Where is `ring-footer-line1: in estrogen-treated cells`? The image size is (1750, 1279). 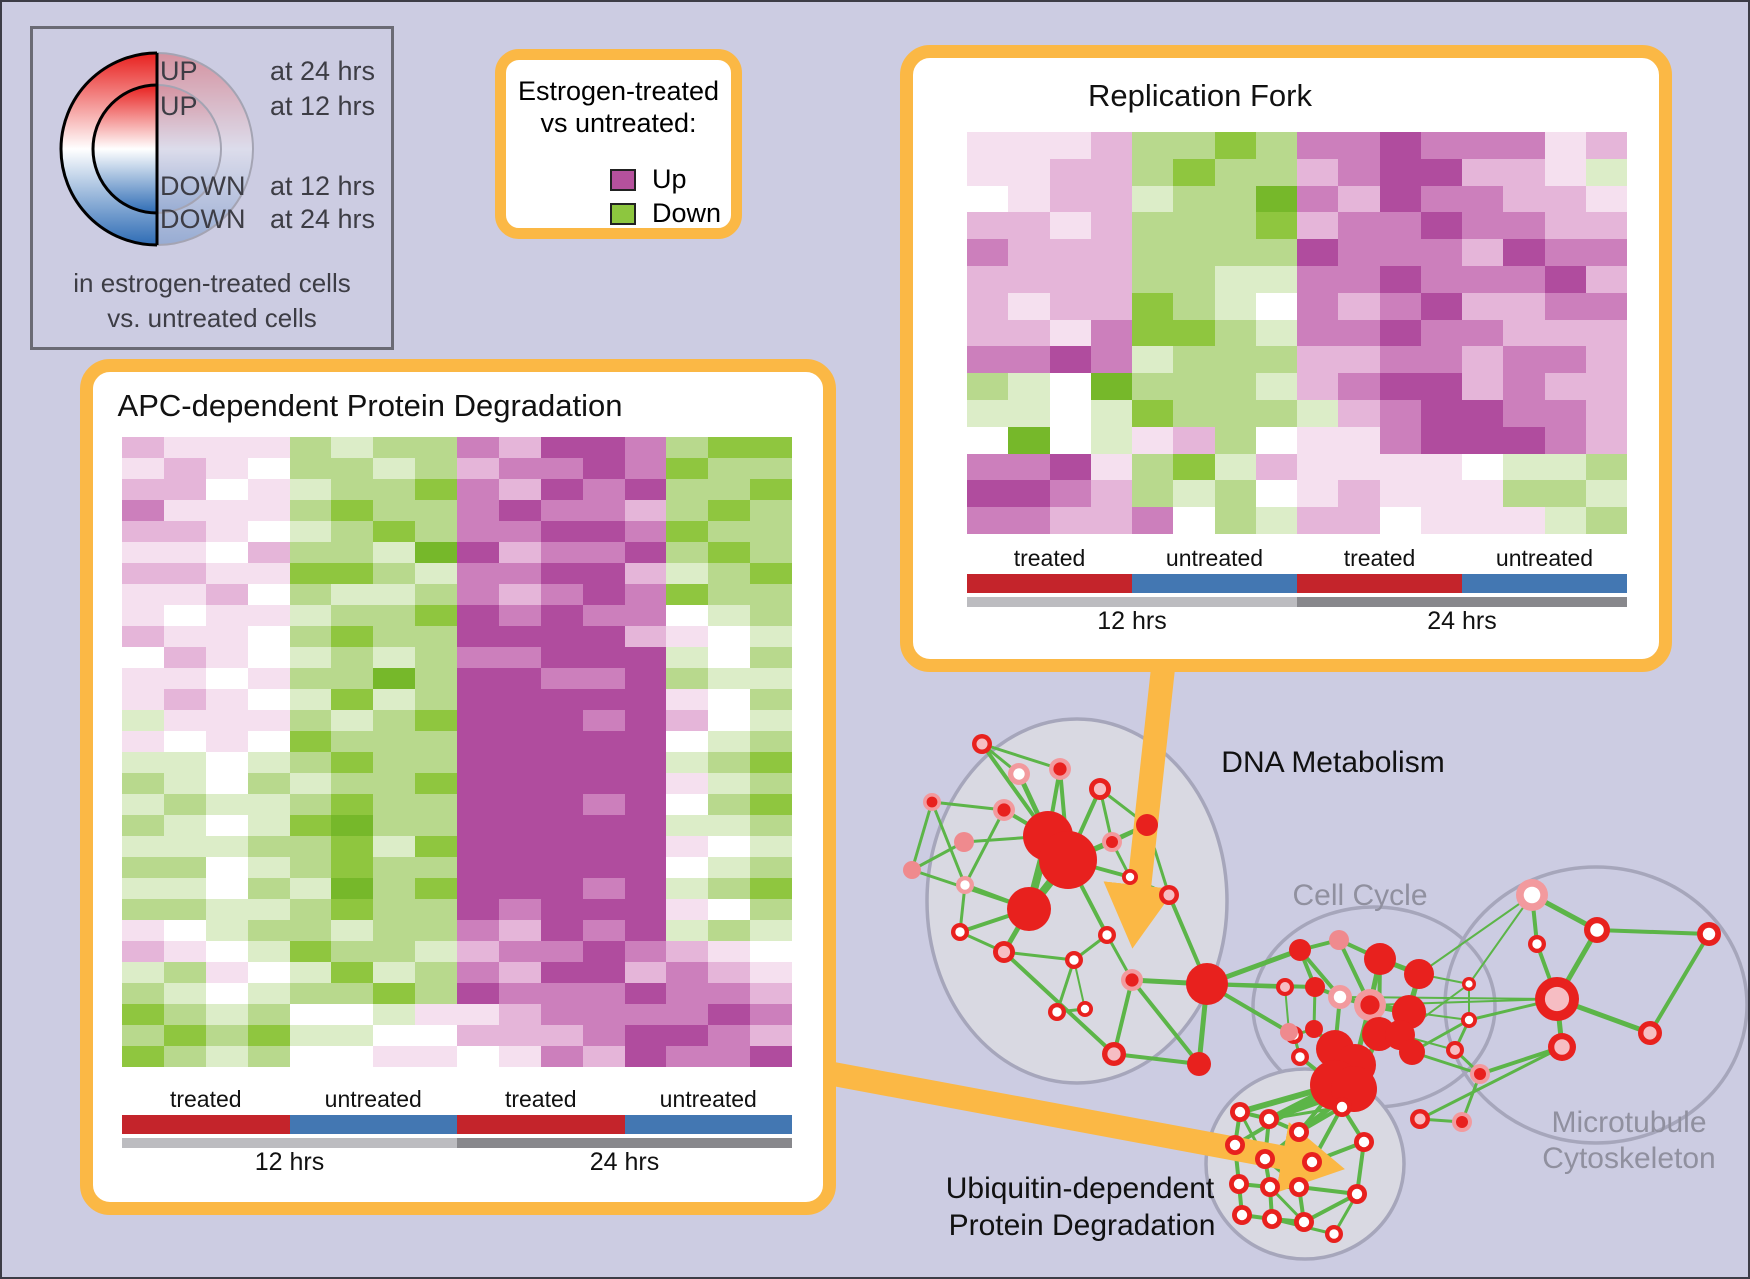 ring-footer-line1: in estrogen-treated cells is located at coordinates (212, 283).